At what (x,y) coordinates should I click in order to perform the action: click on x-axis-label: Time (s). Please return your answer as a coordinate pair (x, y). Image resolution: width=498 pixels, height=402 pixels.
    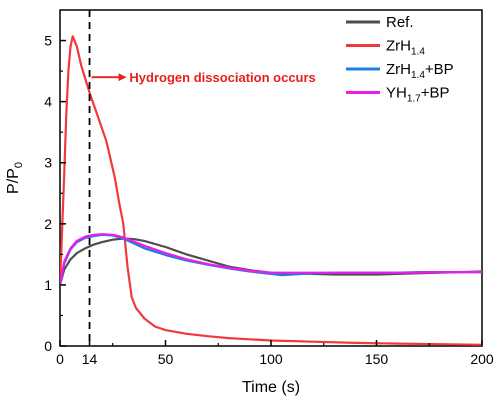
    Looking at the image, I should click on (271, 387).